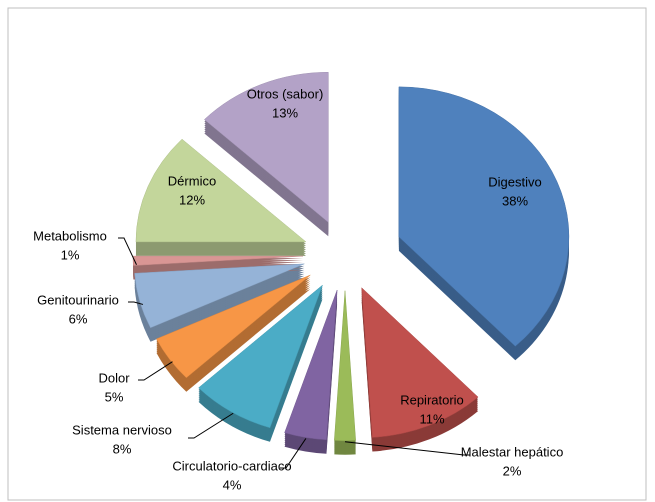 This screenshot has height=502, width=655. Describe the element at coordinates (285, 93) in the screenshot. I see `slice-label: Otros (sabor)` at that location.